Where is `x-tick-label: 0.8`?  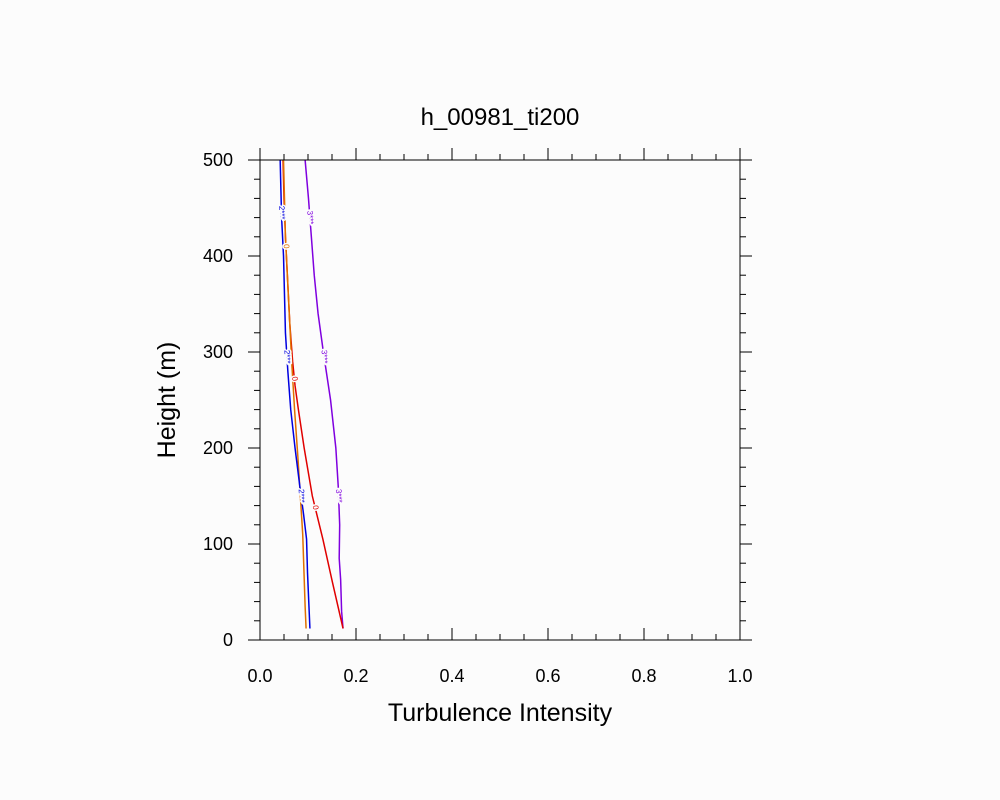 x-tick-label: 0.8 is located at coordinates (643, 676).